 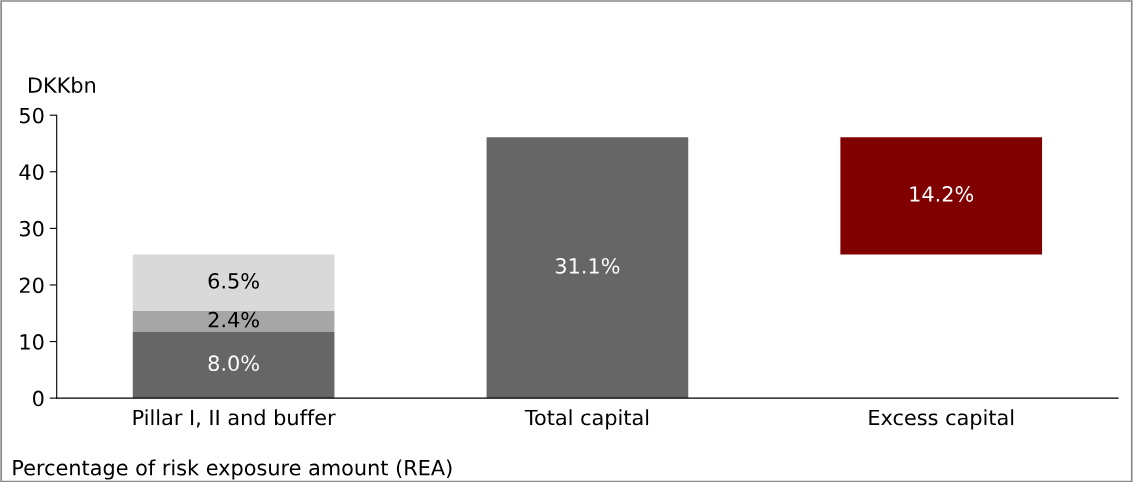 I want to click on text: Percentage of risk exposure amount (REA), so click(x=232, y=469).